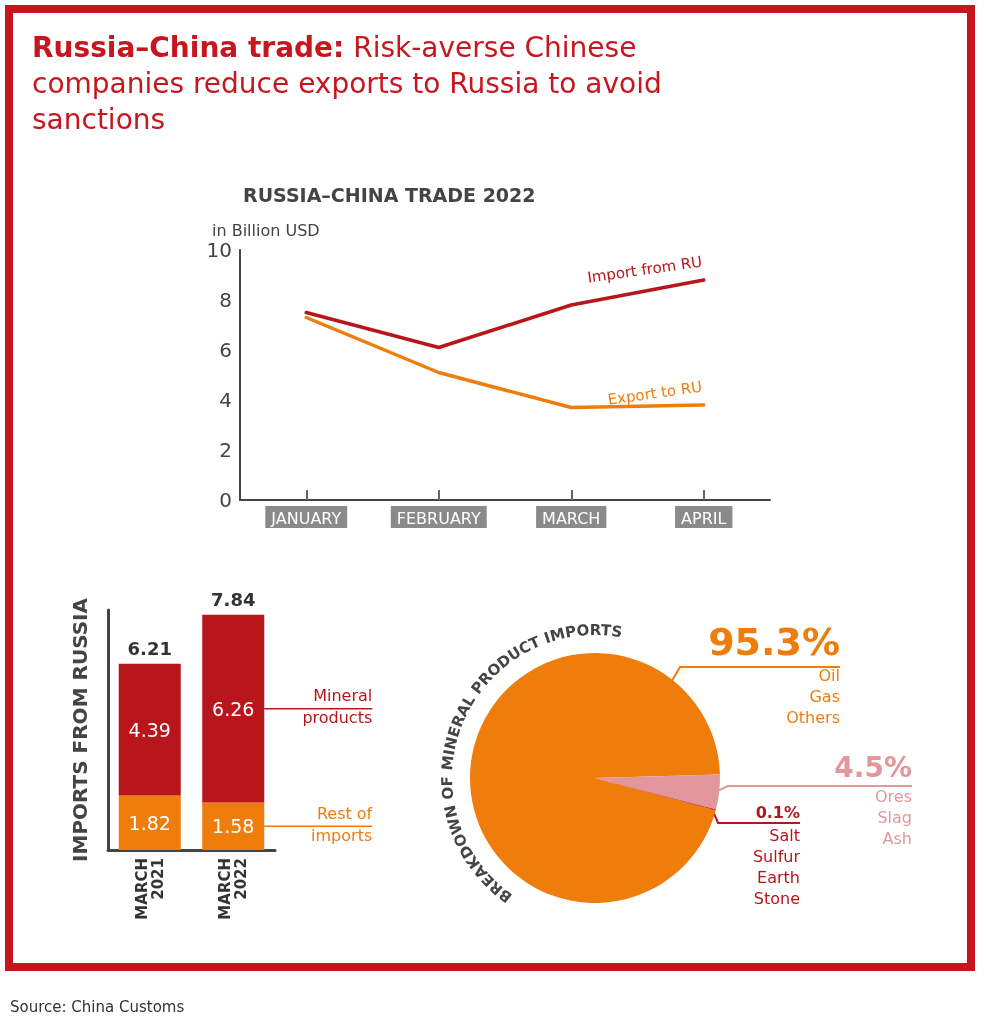 This screenshot has width=986, height=1024. I want to click on data-label: 4.39, so click(149, 729).